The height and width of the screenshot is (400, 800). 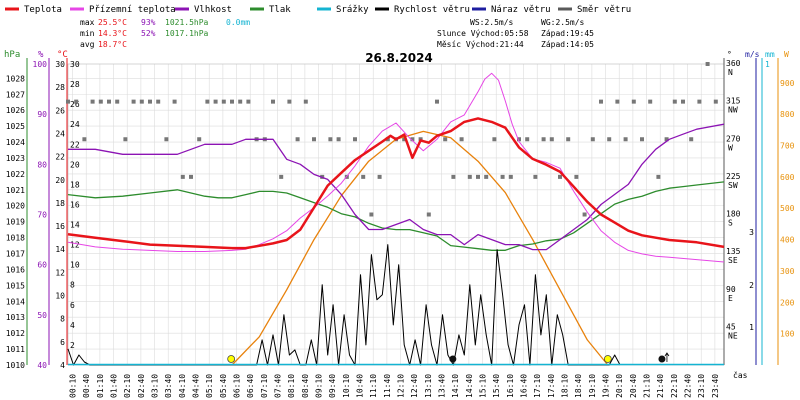 I want to click on wm2-tick-label: 900, so click(x=787, y=83).